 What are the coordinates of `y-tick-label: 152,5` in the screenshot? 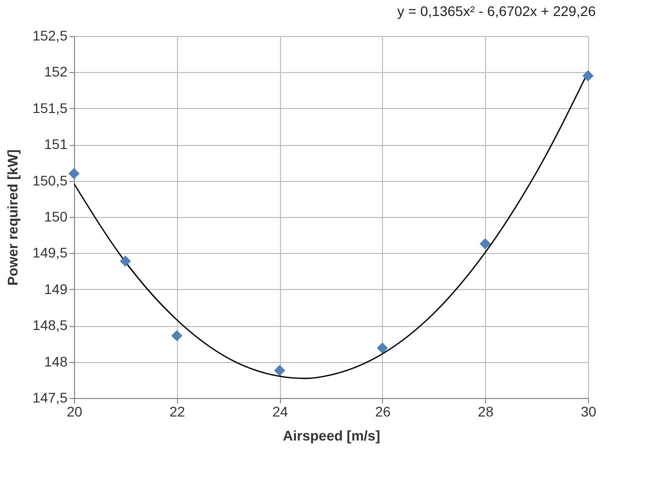 It's located at (50, 36).